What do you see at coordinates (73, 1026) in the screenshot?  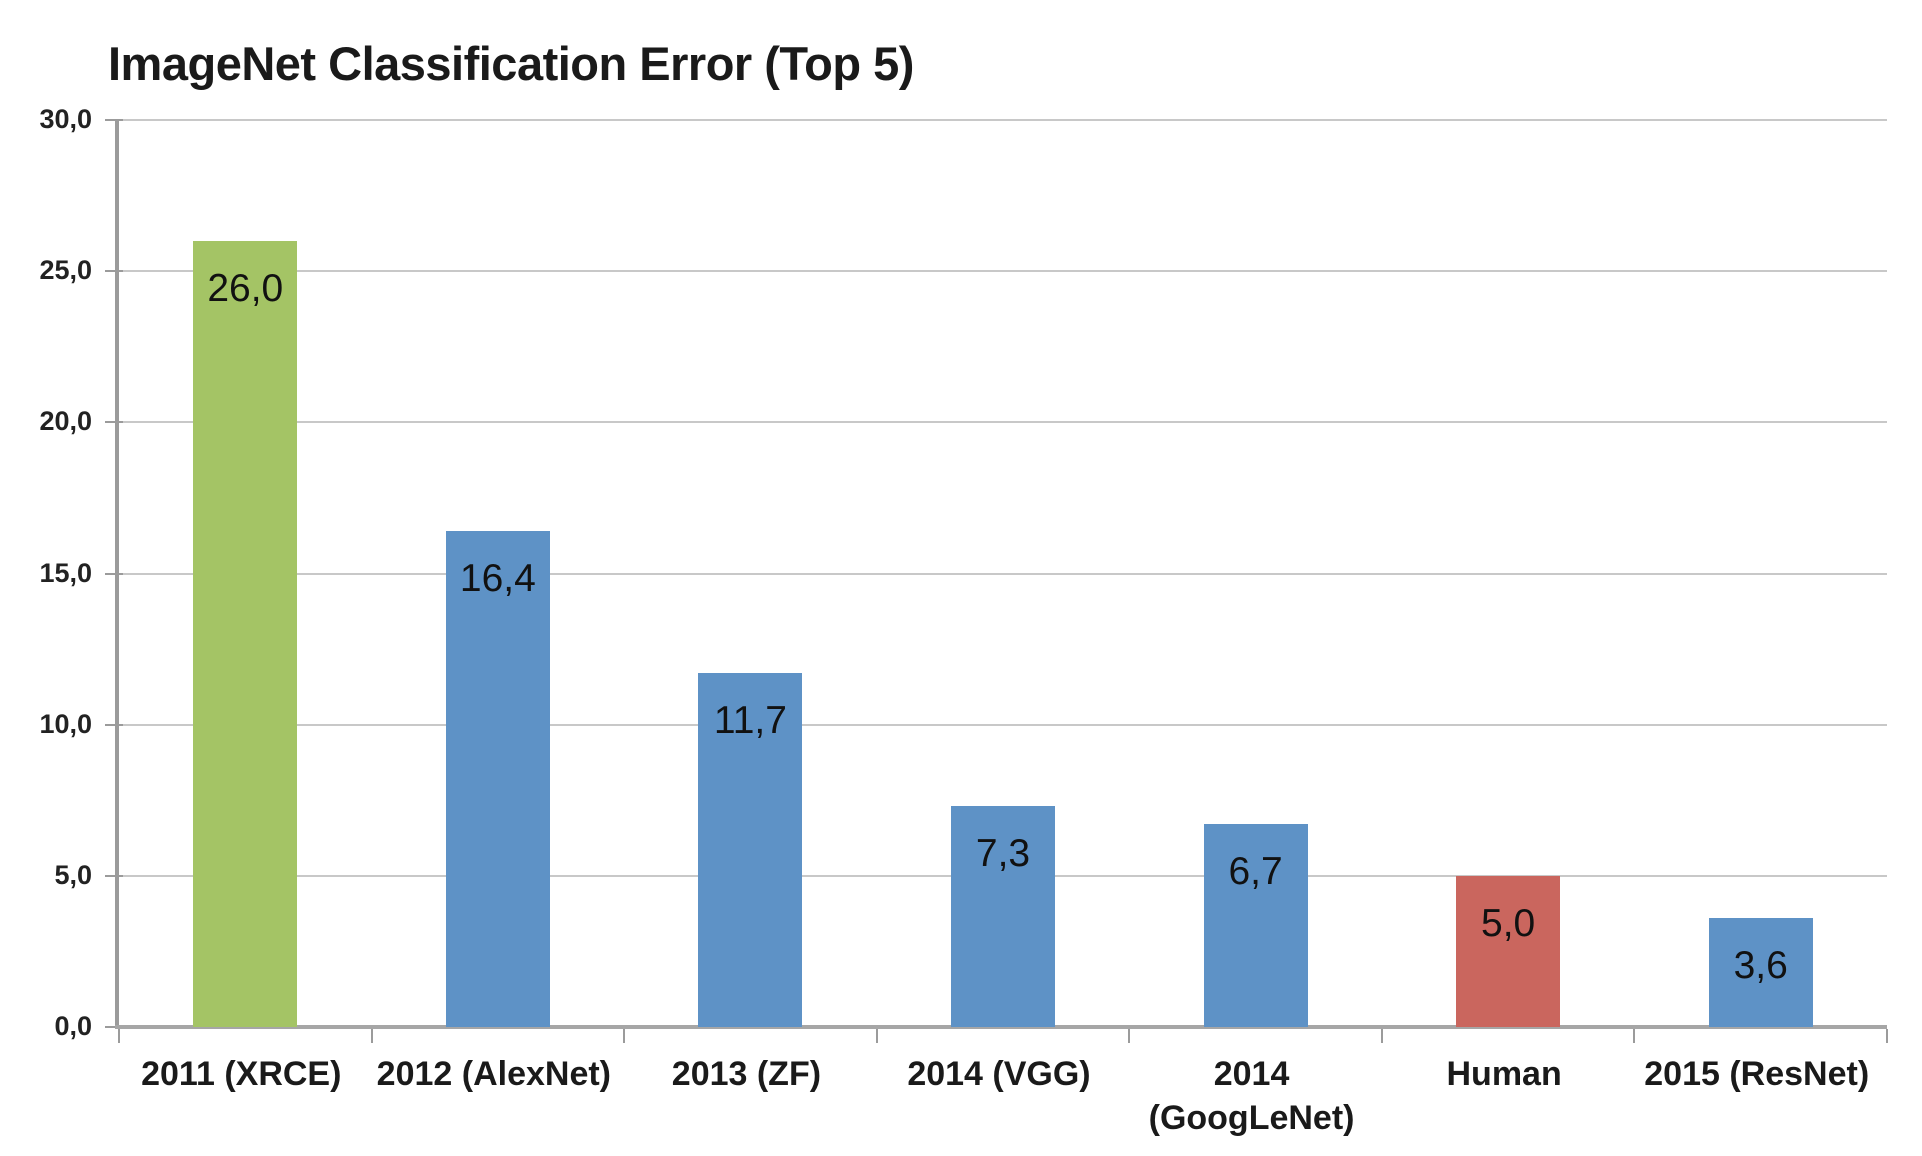 I see `y-tick-label: 0,0` at bounding box center [73, 1026].